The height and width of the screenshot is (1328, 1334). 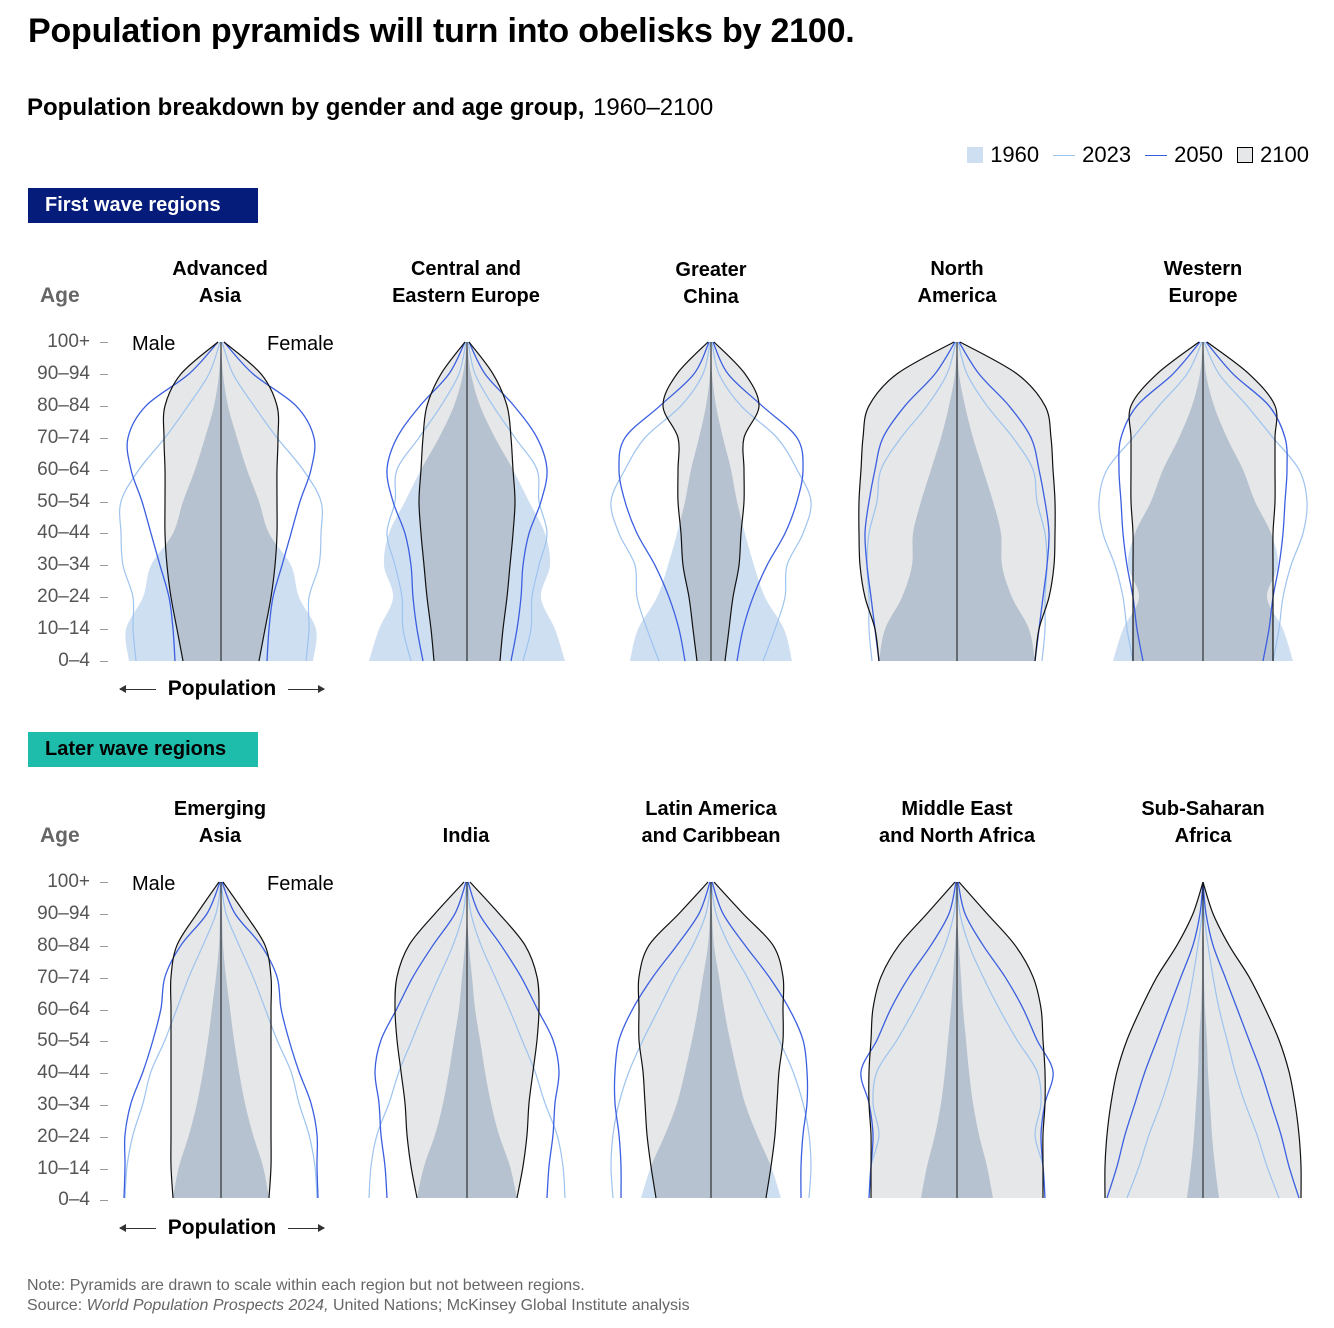 I want to click on female-label-top: Female, so click(x=300, y=344).